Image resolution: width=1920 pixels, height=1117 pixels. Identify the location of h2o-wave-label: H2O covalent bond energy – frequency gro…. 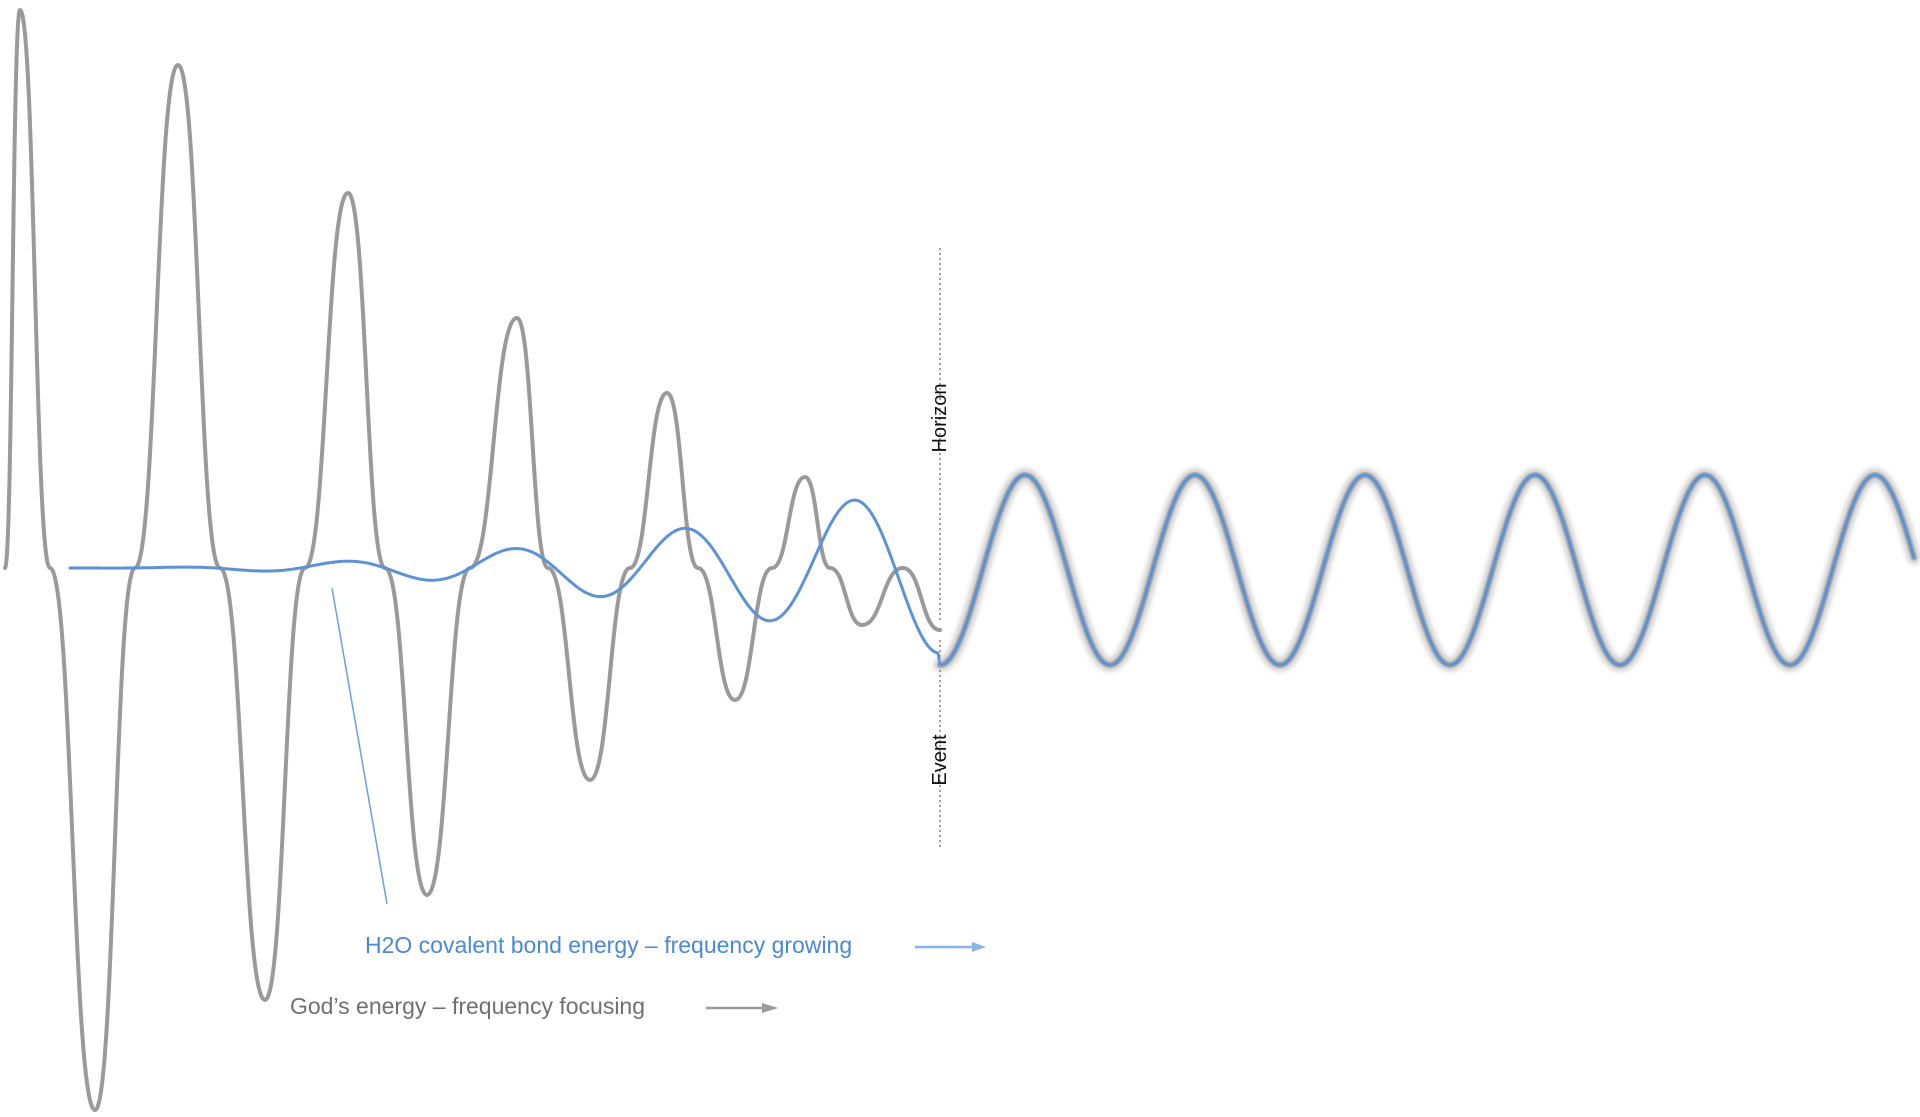
(608, 945).